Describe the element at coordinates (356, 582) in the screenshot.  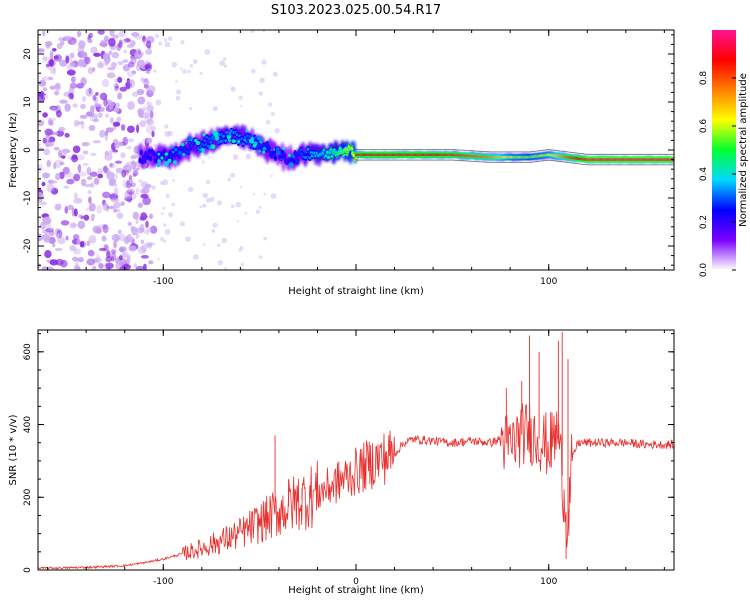
I see `x-tick-label: 0` at that location.